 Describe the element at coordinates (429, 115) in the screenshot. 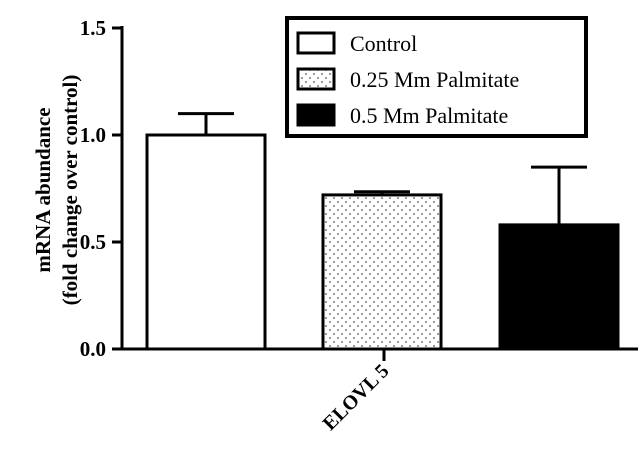

I see `legend-label: 0.5 Mm Palmitate` at that location.